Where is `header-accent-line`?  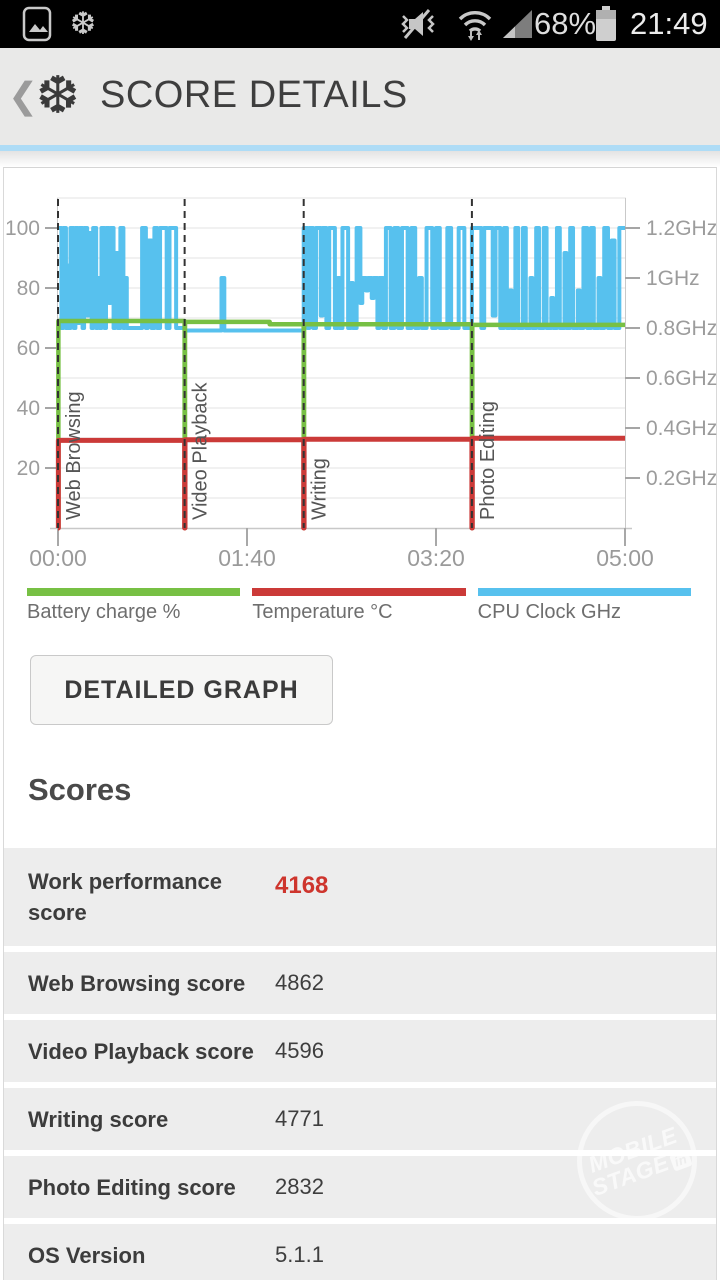
header-accent-line is located at coordinates (360, 148).